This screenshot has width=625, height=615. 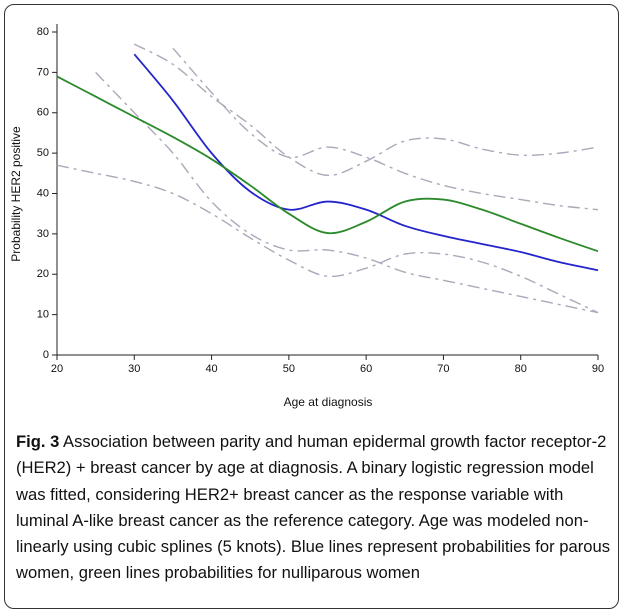 What do you see at coordinates (43, 234) in the screenshot?
I see `y-tick-label: 30` at bounding box center [43, 234].